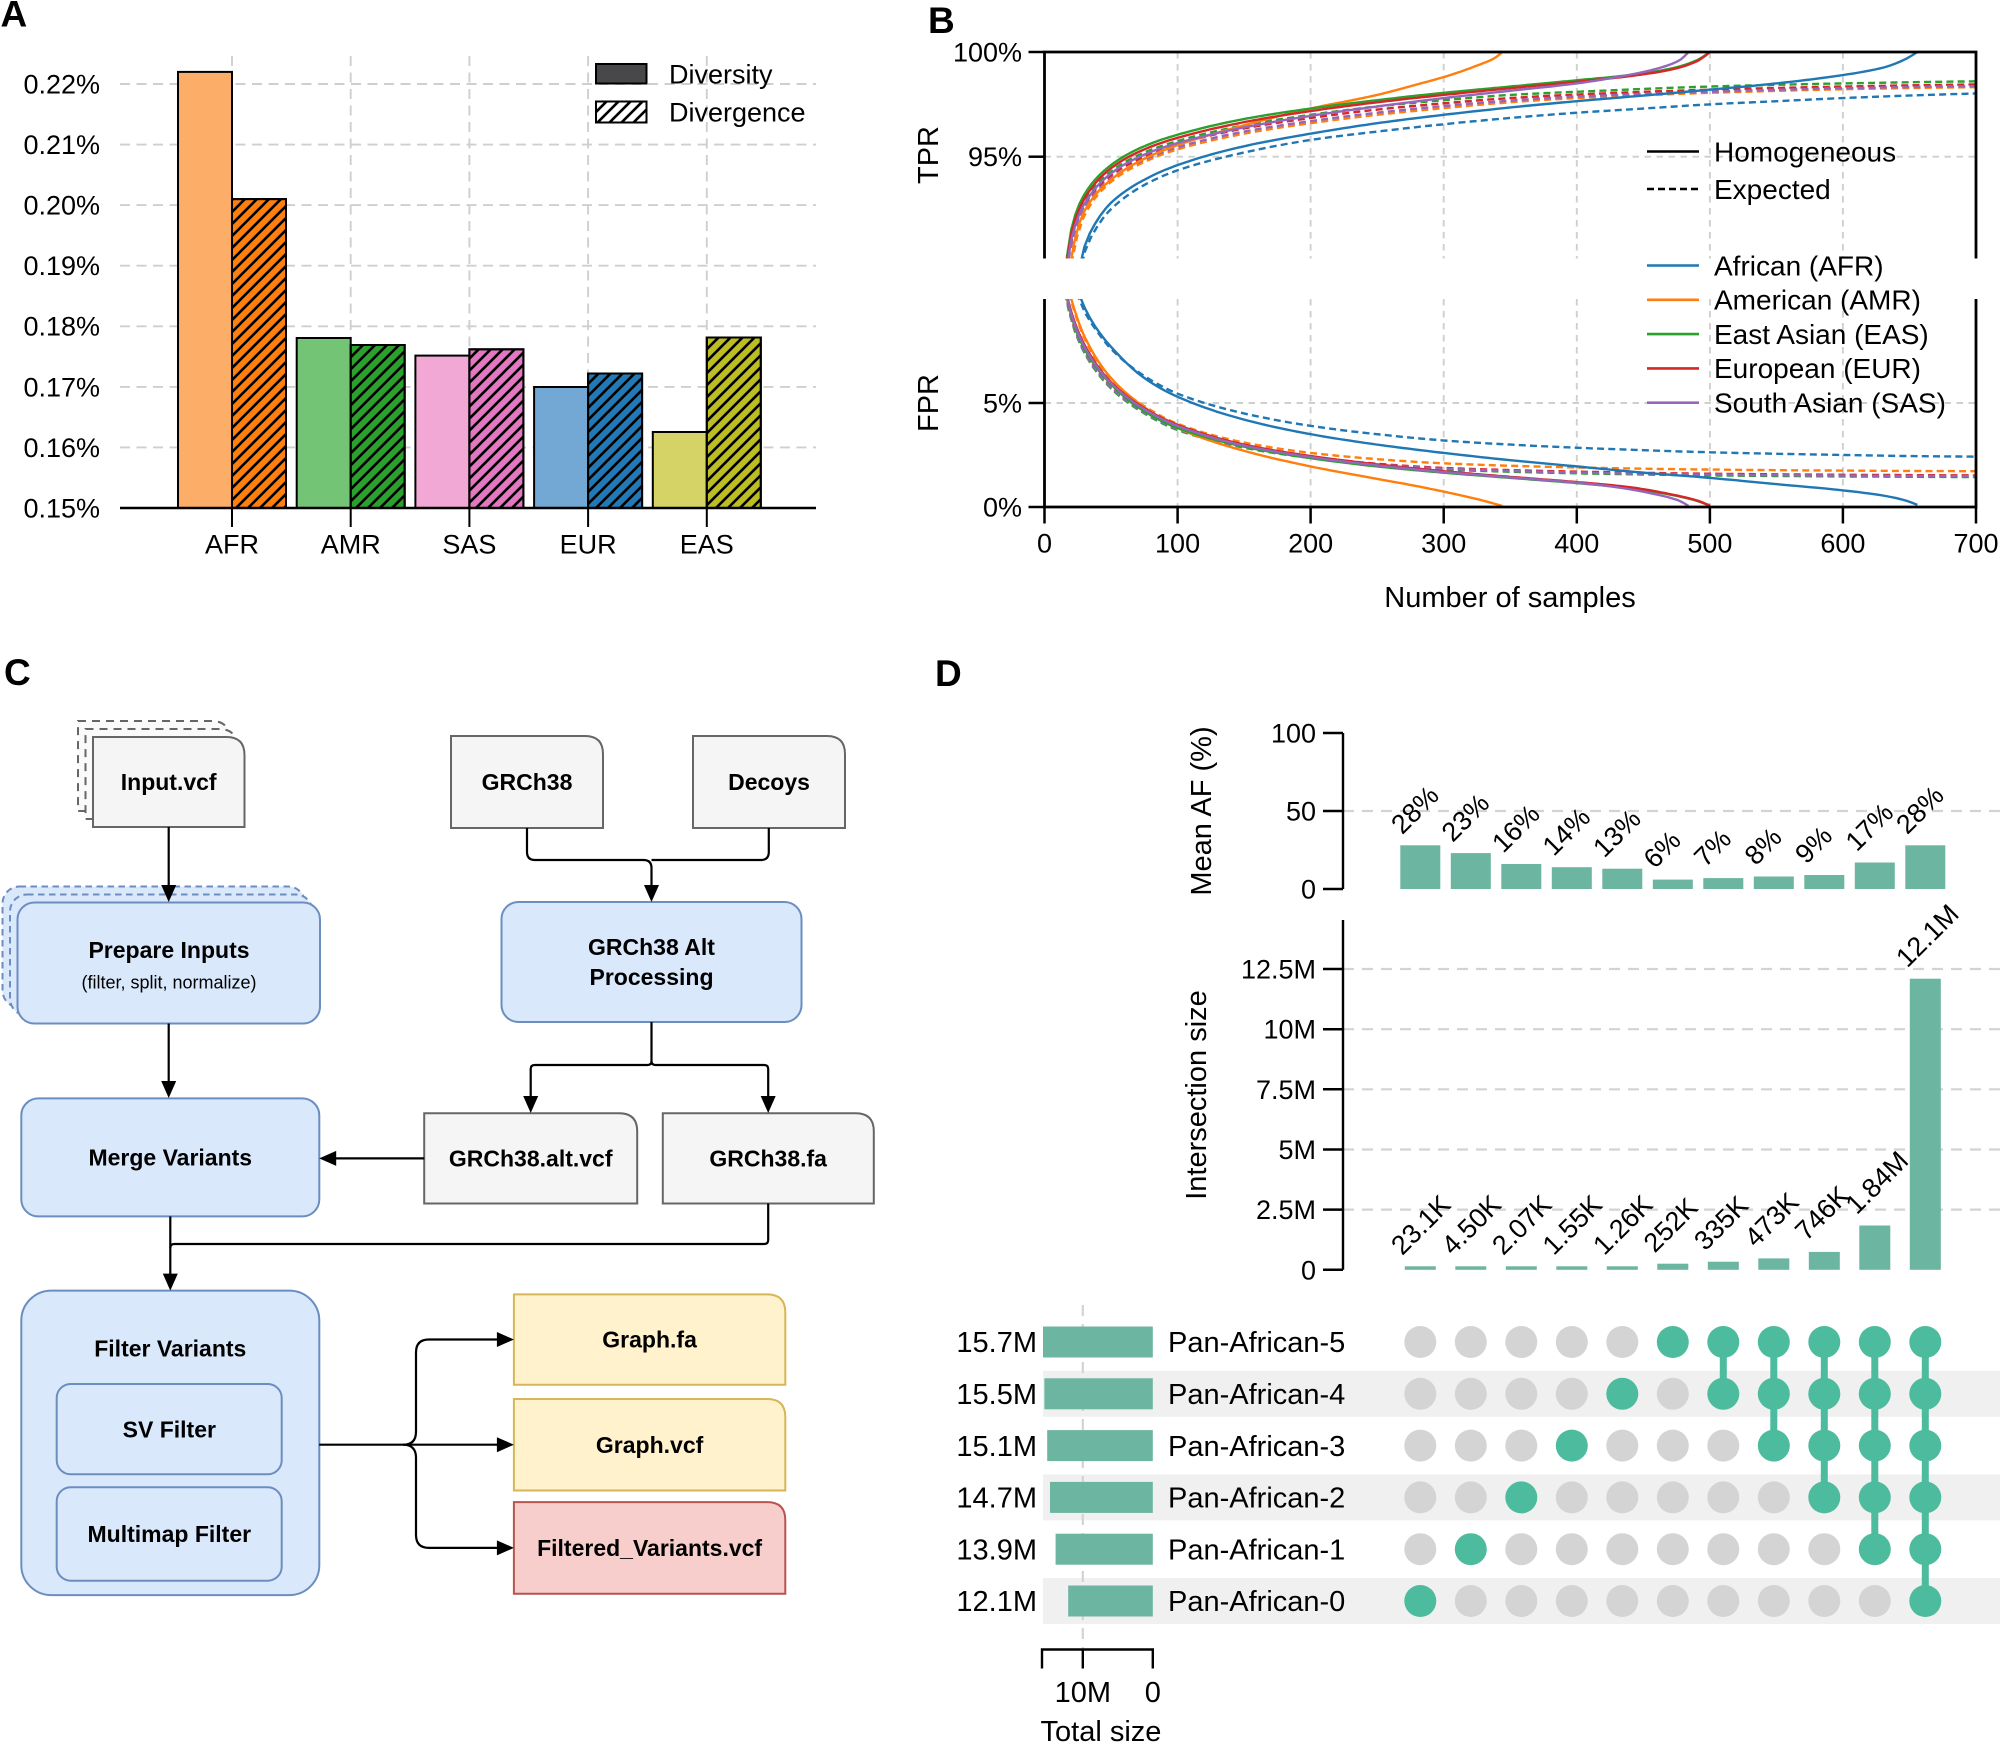 The width and height of the screenshot is (2000, 1744). I want to click on svg-text: 14.7M, so click(996, 1499).